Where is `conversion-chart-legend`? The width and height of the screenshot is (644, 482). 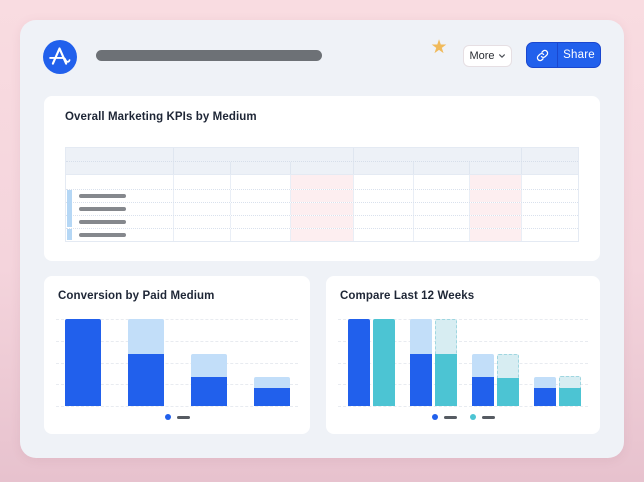 conversion-chart-legend is located at coordinates (177, 417).